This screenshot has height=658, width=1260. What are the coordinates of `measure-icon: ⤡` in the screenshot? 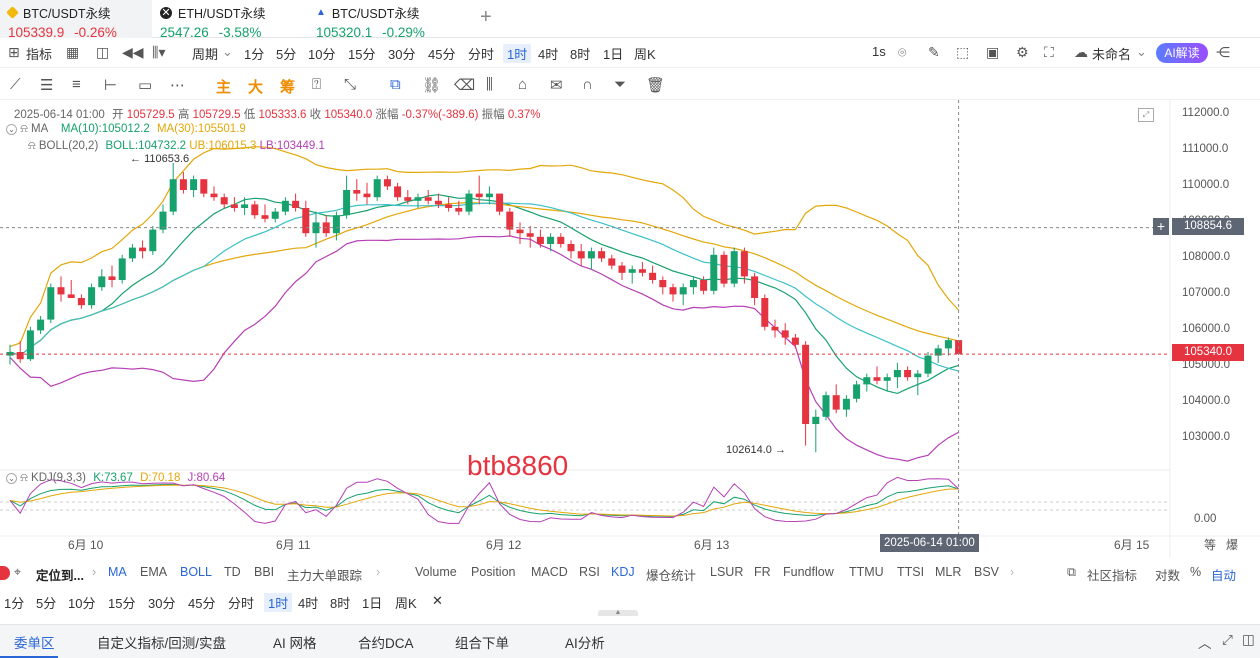 It's located at (350, 84).